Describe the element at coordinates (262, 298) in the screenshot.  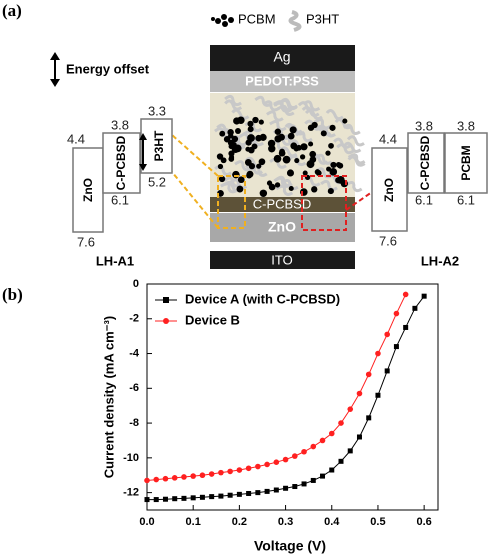
I see `legend-label: Device A (with C-PCBSD)` at that location.